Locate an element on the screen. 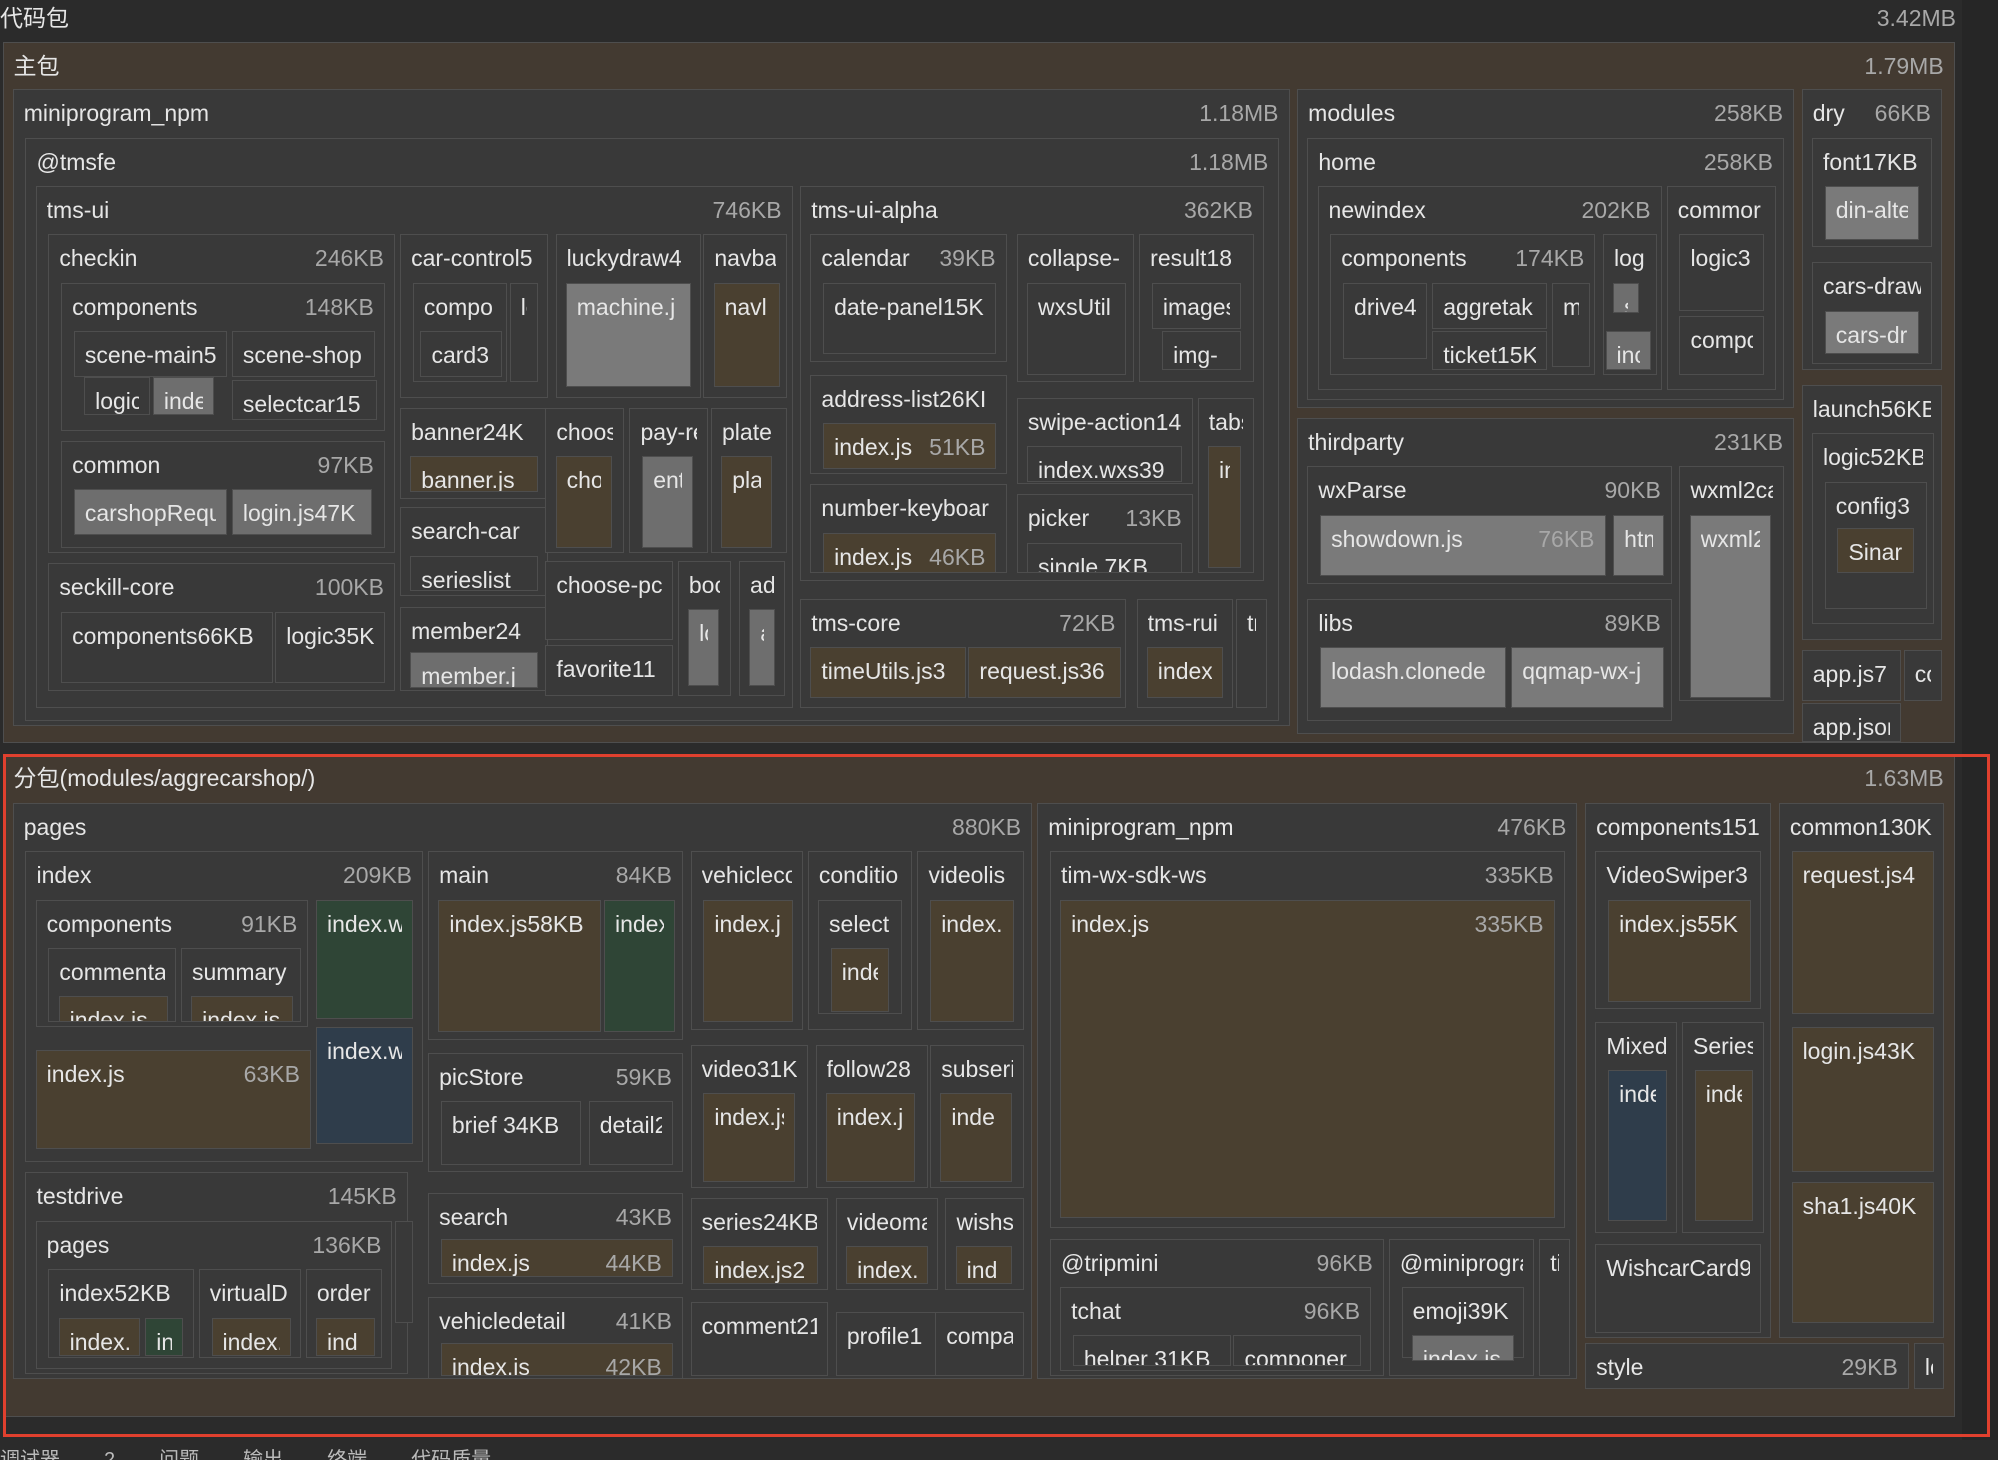  file-box: din-alte is located at coordinates (1871, 213).